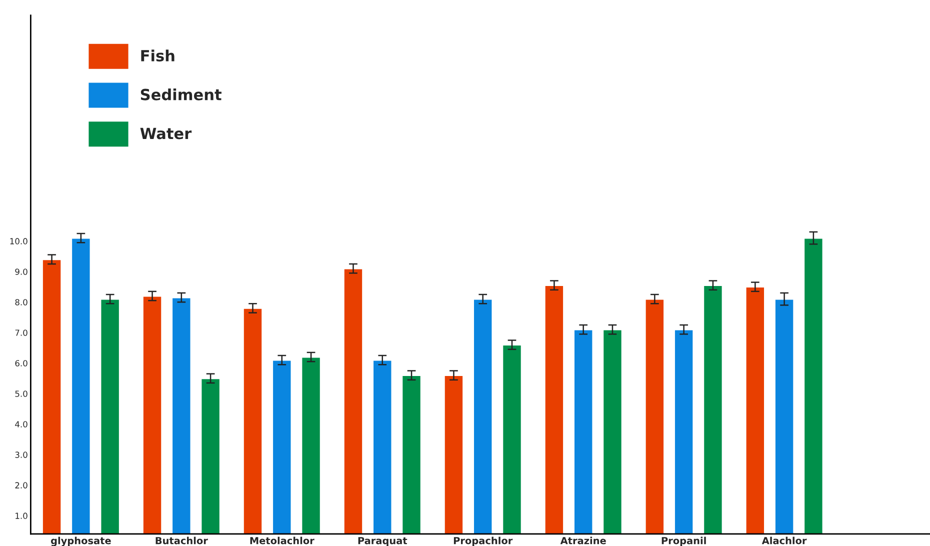 Image resolution: width=930 pixels, height=546 pixels. What do you see at coordinates (80, 541) in the screenshot?
I see `x-tick-label: glyphosate` at bounding box center [80, 541].